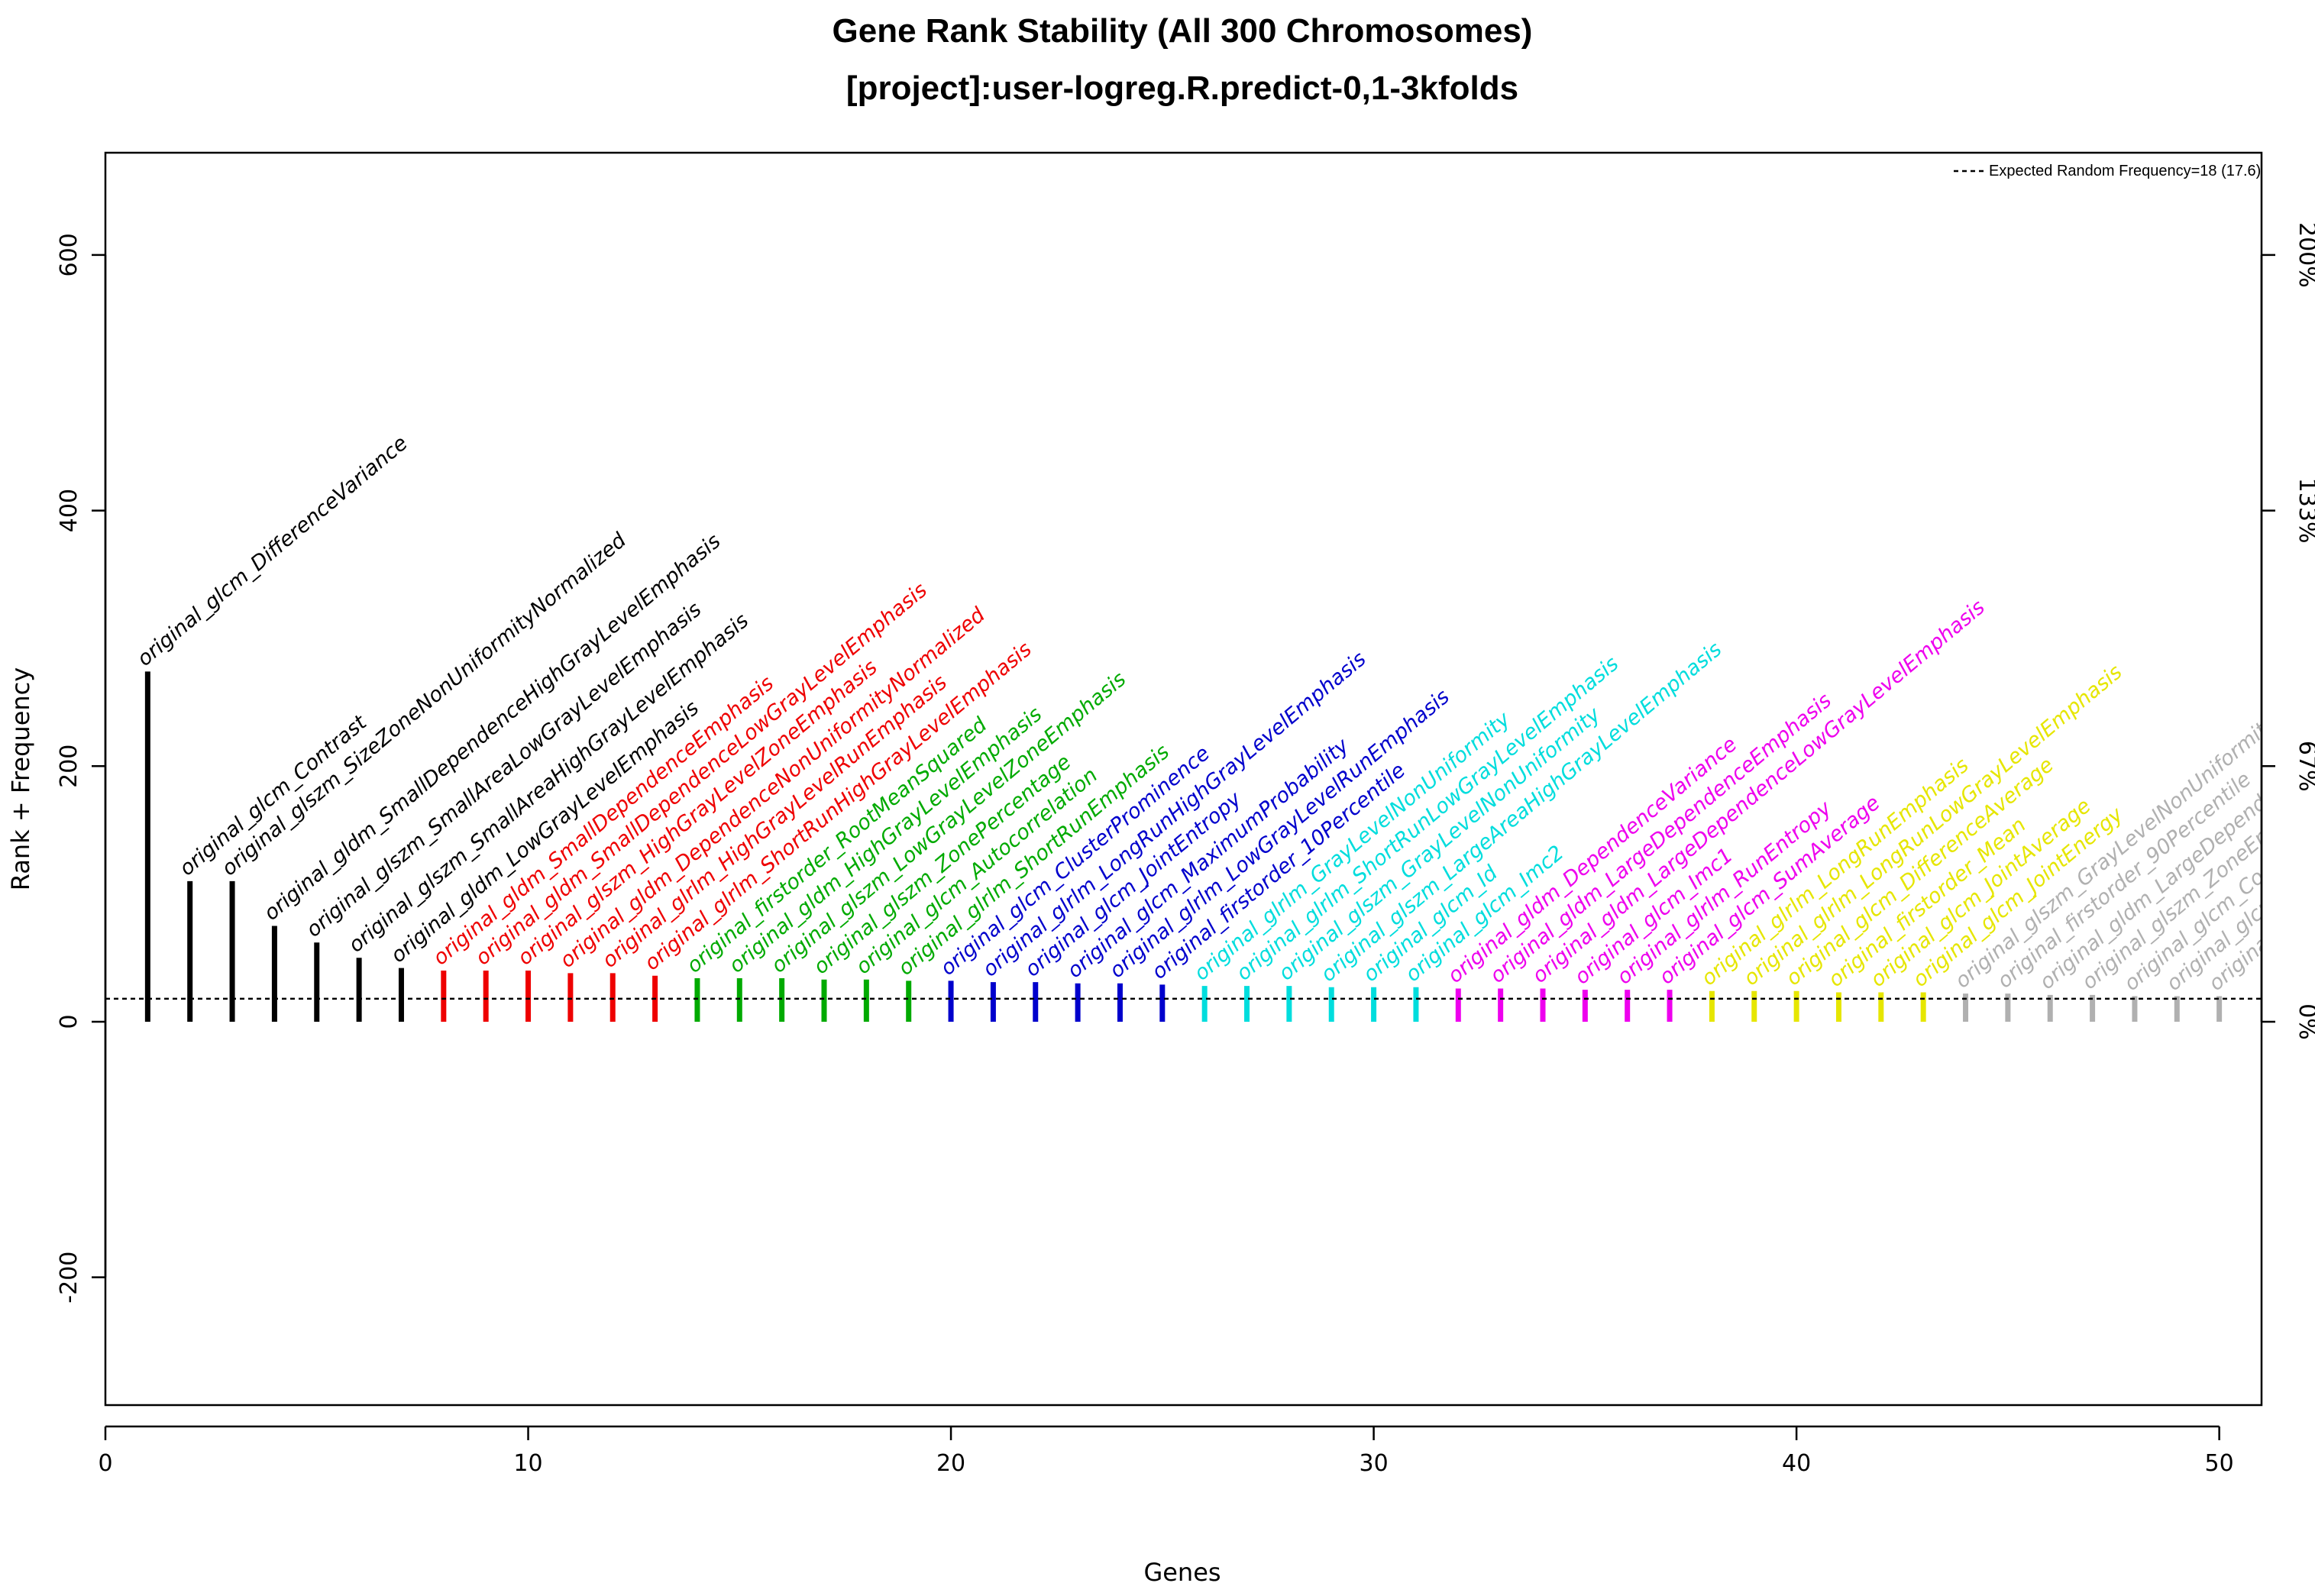 The width and height of the screenshot is (2315, 1596). What do you see at coordinates (2304, 1021) in the screenshot?
I see `right-tick-label: 0%` at bounding box center [2304, 1021].